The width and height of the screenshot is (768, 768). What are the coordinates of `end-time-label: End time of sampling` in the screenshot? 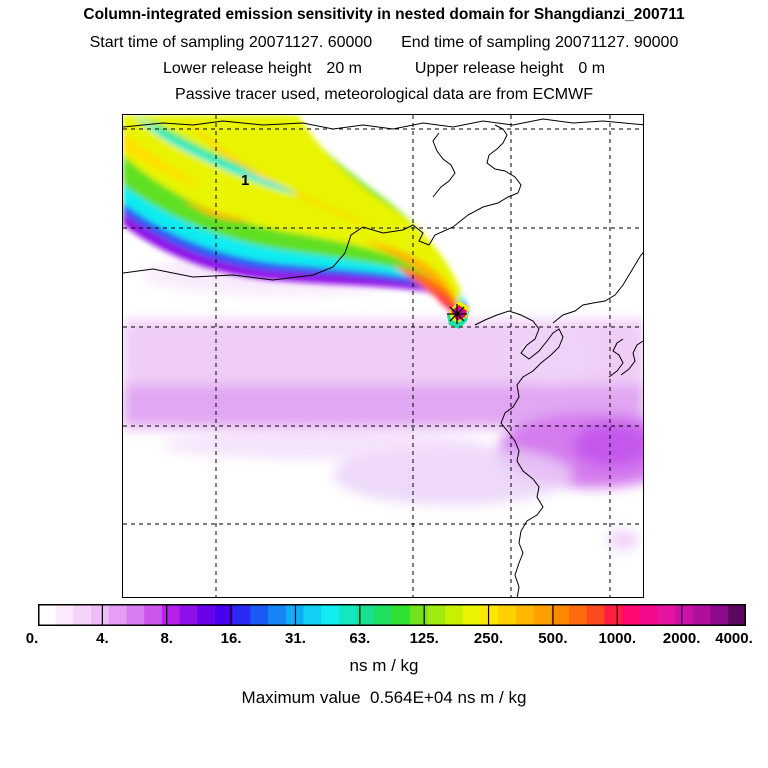 It's located at (476, 42).